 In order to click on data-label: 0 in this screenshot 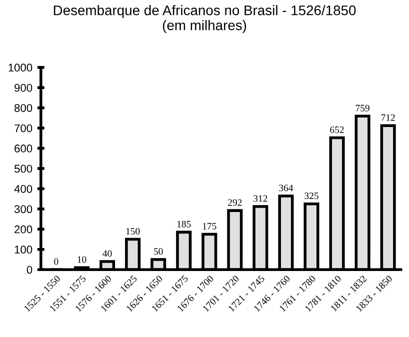, I will do `click(56, 261)`.